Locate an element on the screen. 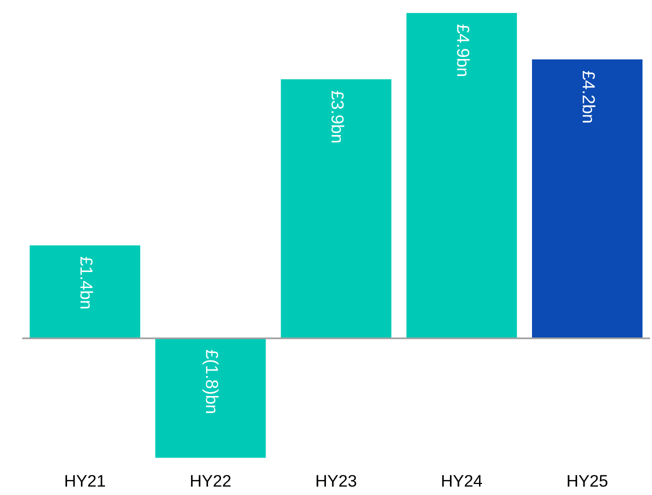 The width and height of the screenshot is (652, 495). x-tick-label: HY25 is located at coordinates (588, 480).